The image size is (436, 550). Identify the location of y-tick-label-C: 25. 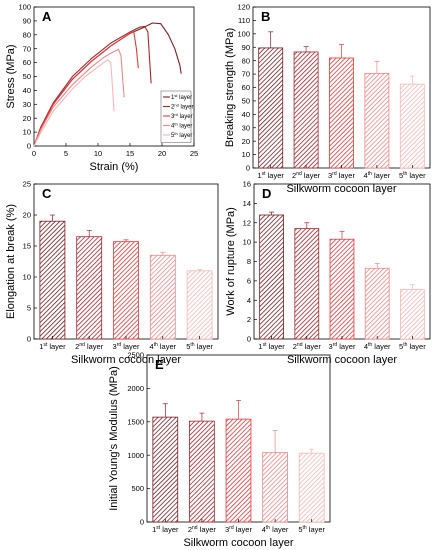
(27, 184).